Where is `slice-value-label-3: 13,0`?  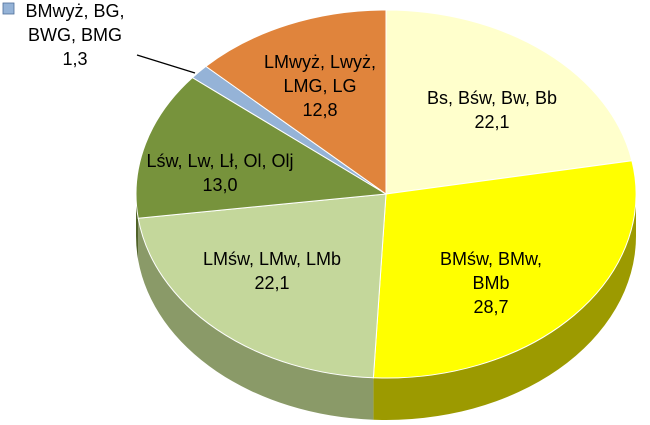 slice-value-label-3: 13,0 is located at coordinates (219, 185).